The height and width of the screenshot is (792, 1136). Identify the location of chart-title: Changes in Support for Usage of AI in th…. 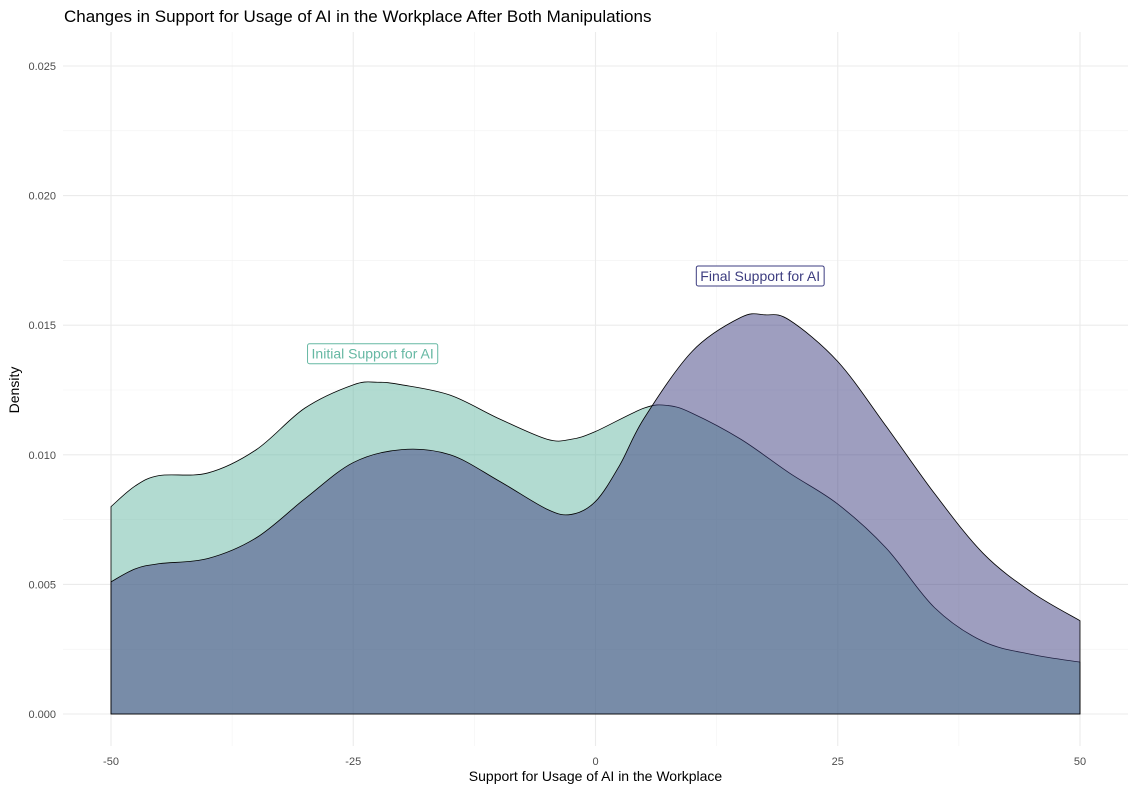
(357, 16).